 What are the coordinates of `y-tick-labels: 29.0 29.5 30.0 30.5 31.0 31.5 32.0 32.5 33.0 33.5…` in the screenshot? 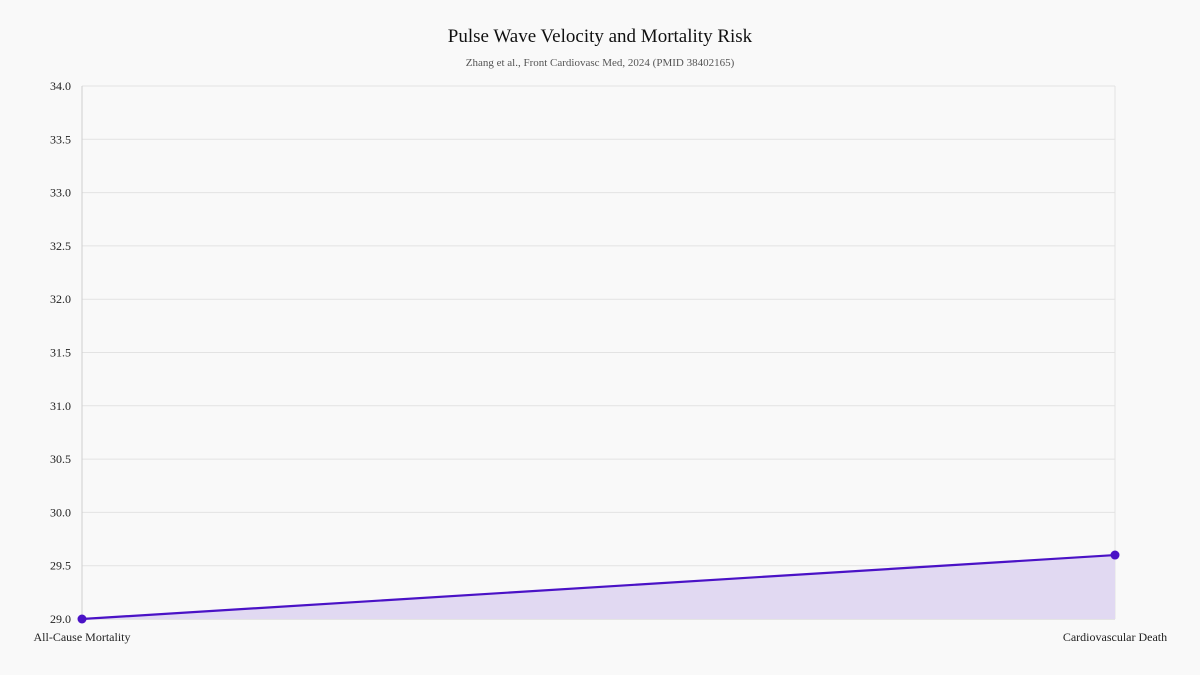 It's located at (60, 352).